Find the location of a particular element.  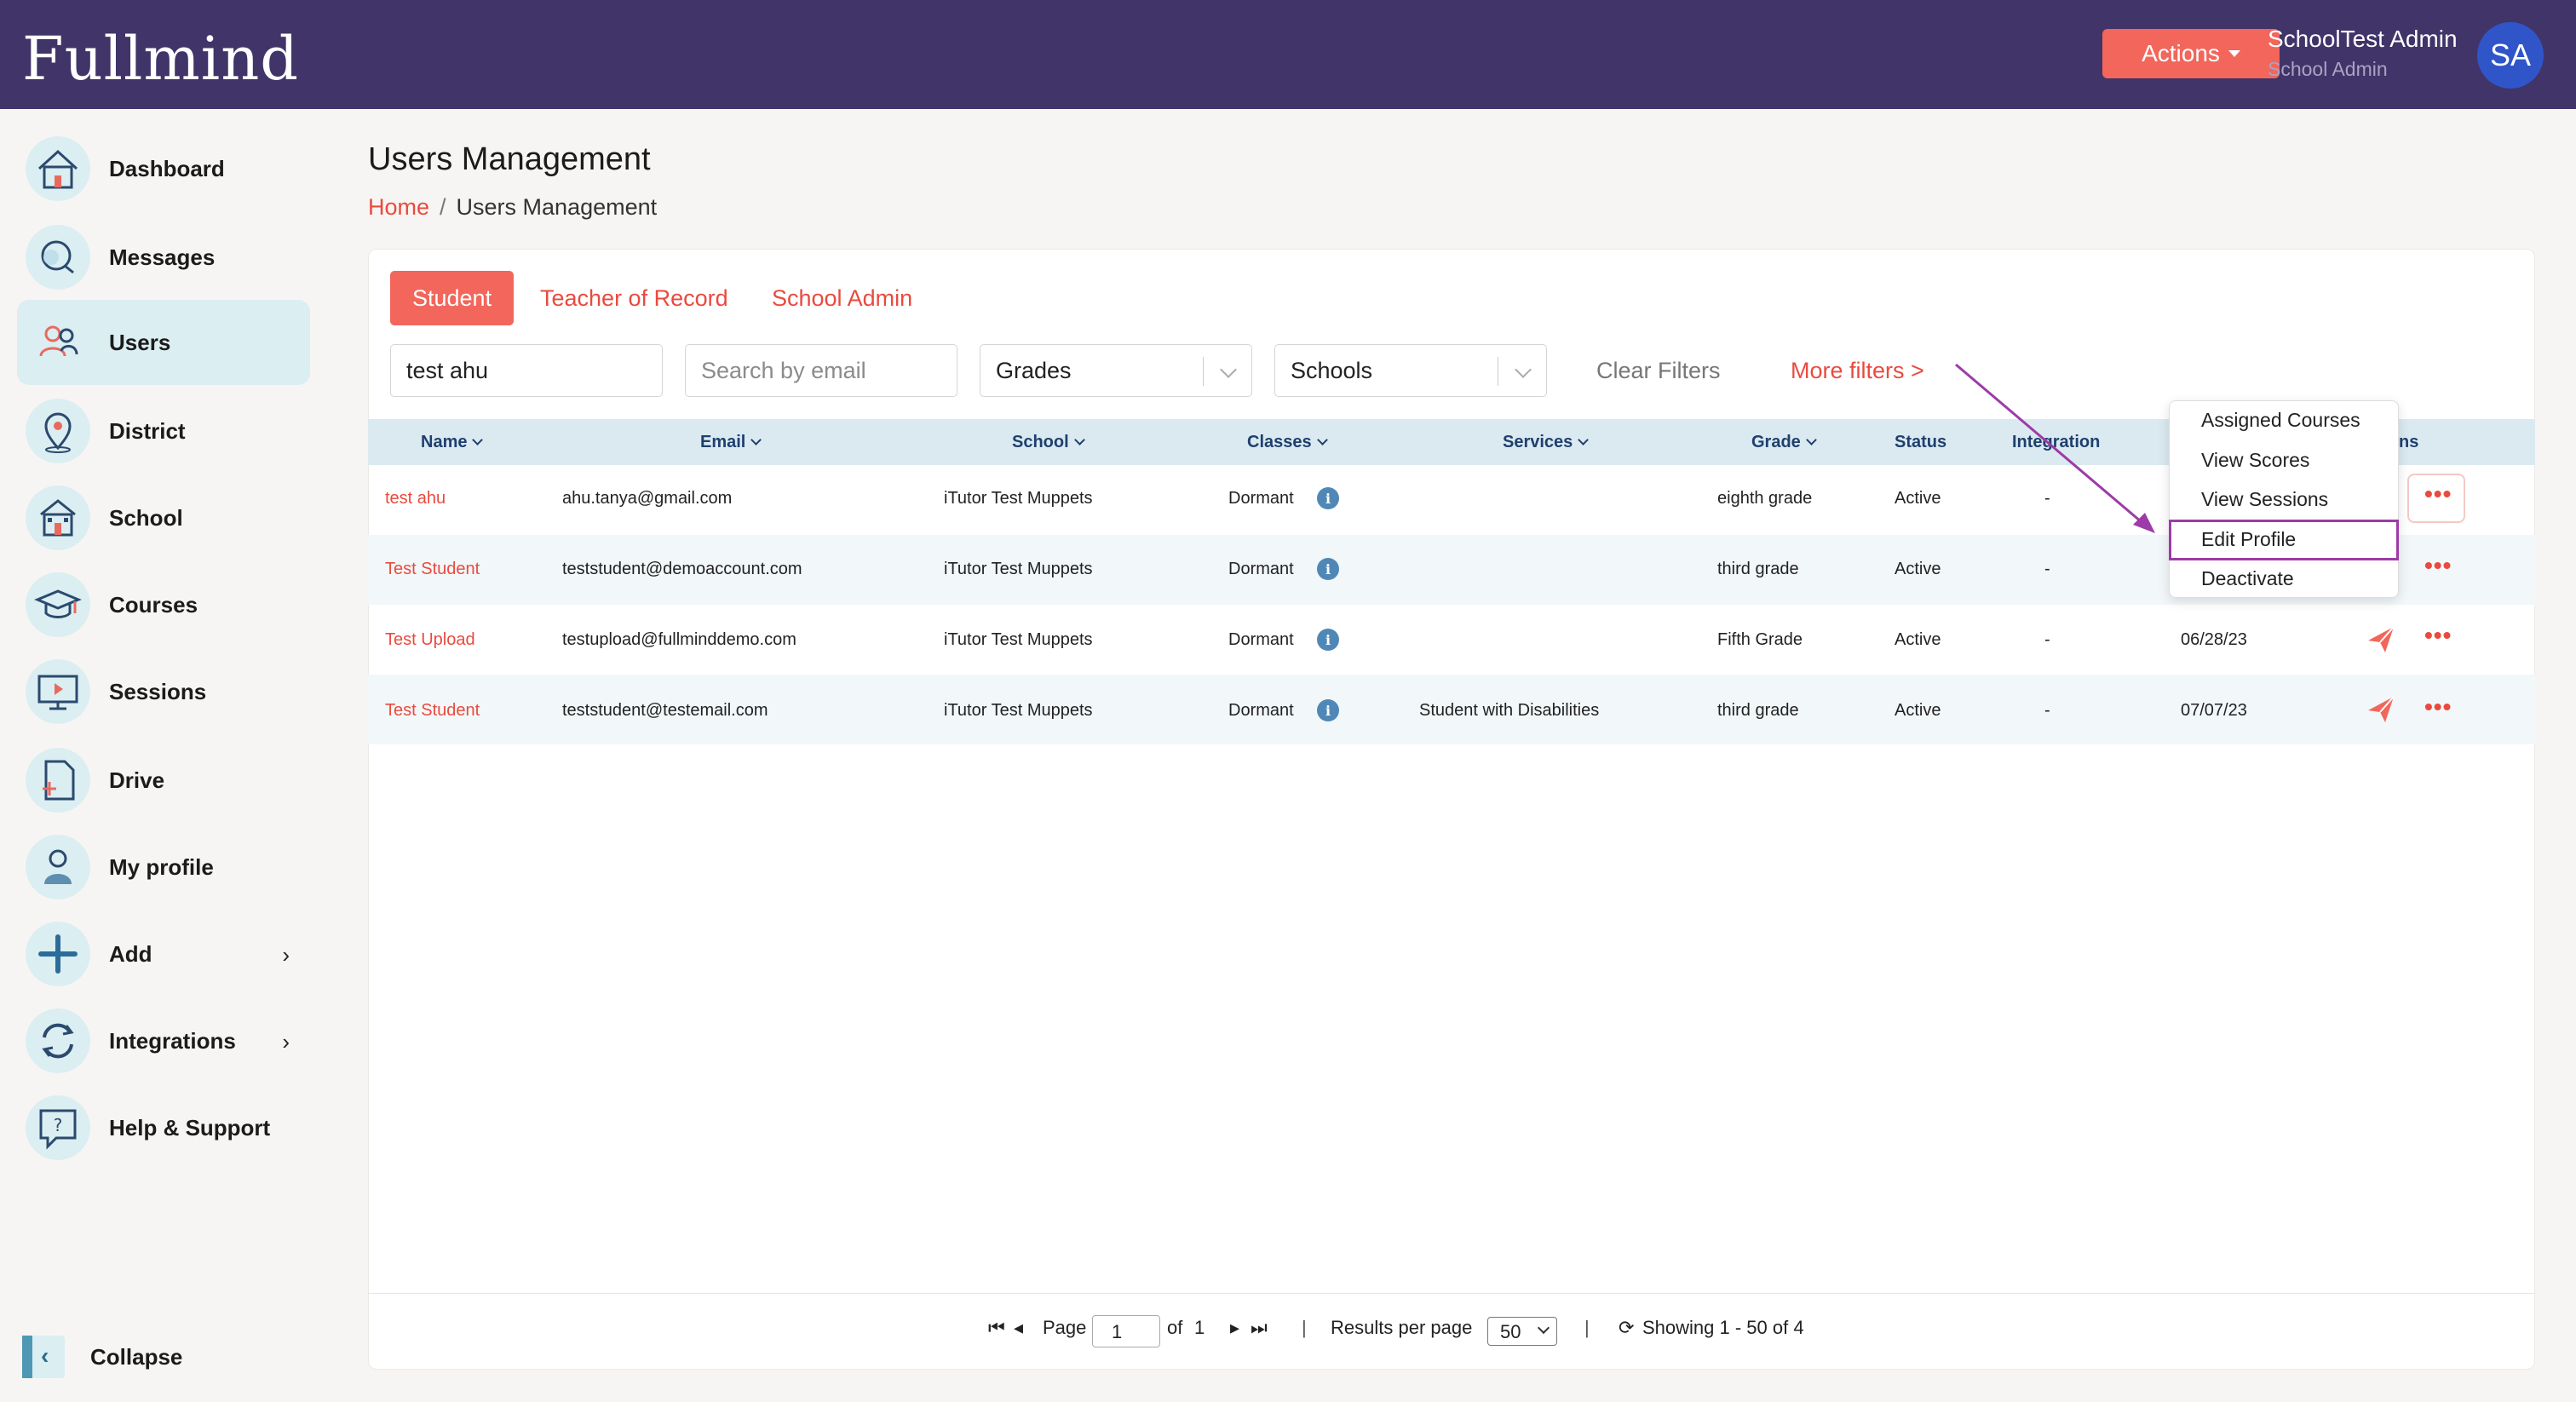

schools-select-label: Schools is located at coordinates (1332, 370).